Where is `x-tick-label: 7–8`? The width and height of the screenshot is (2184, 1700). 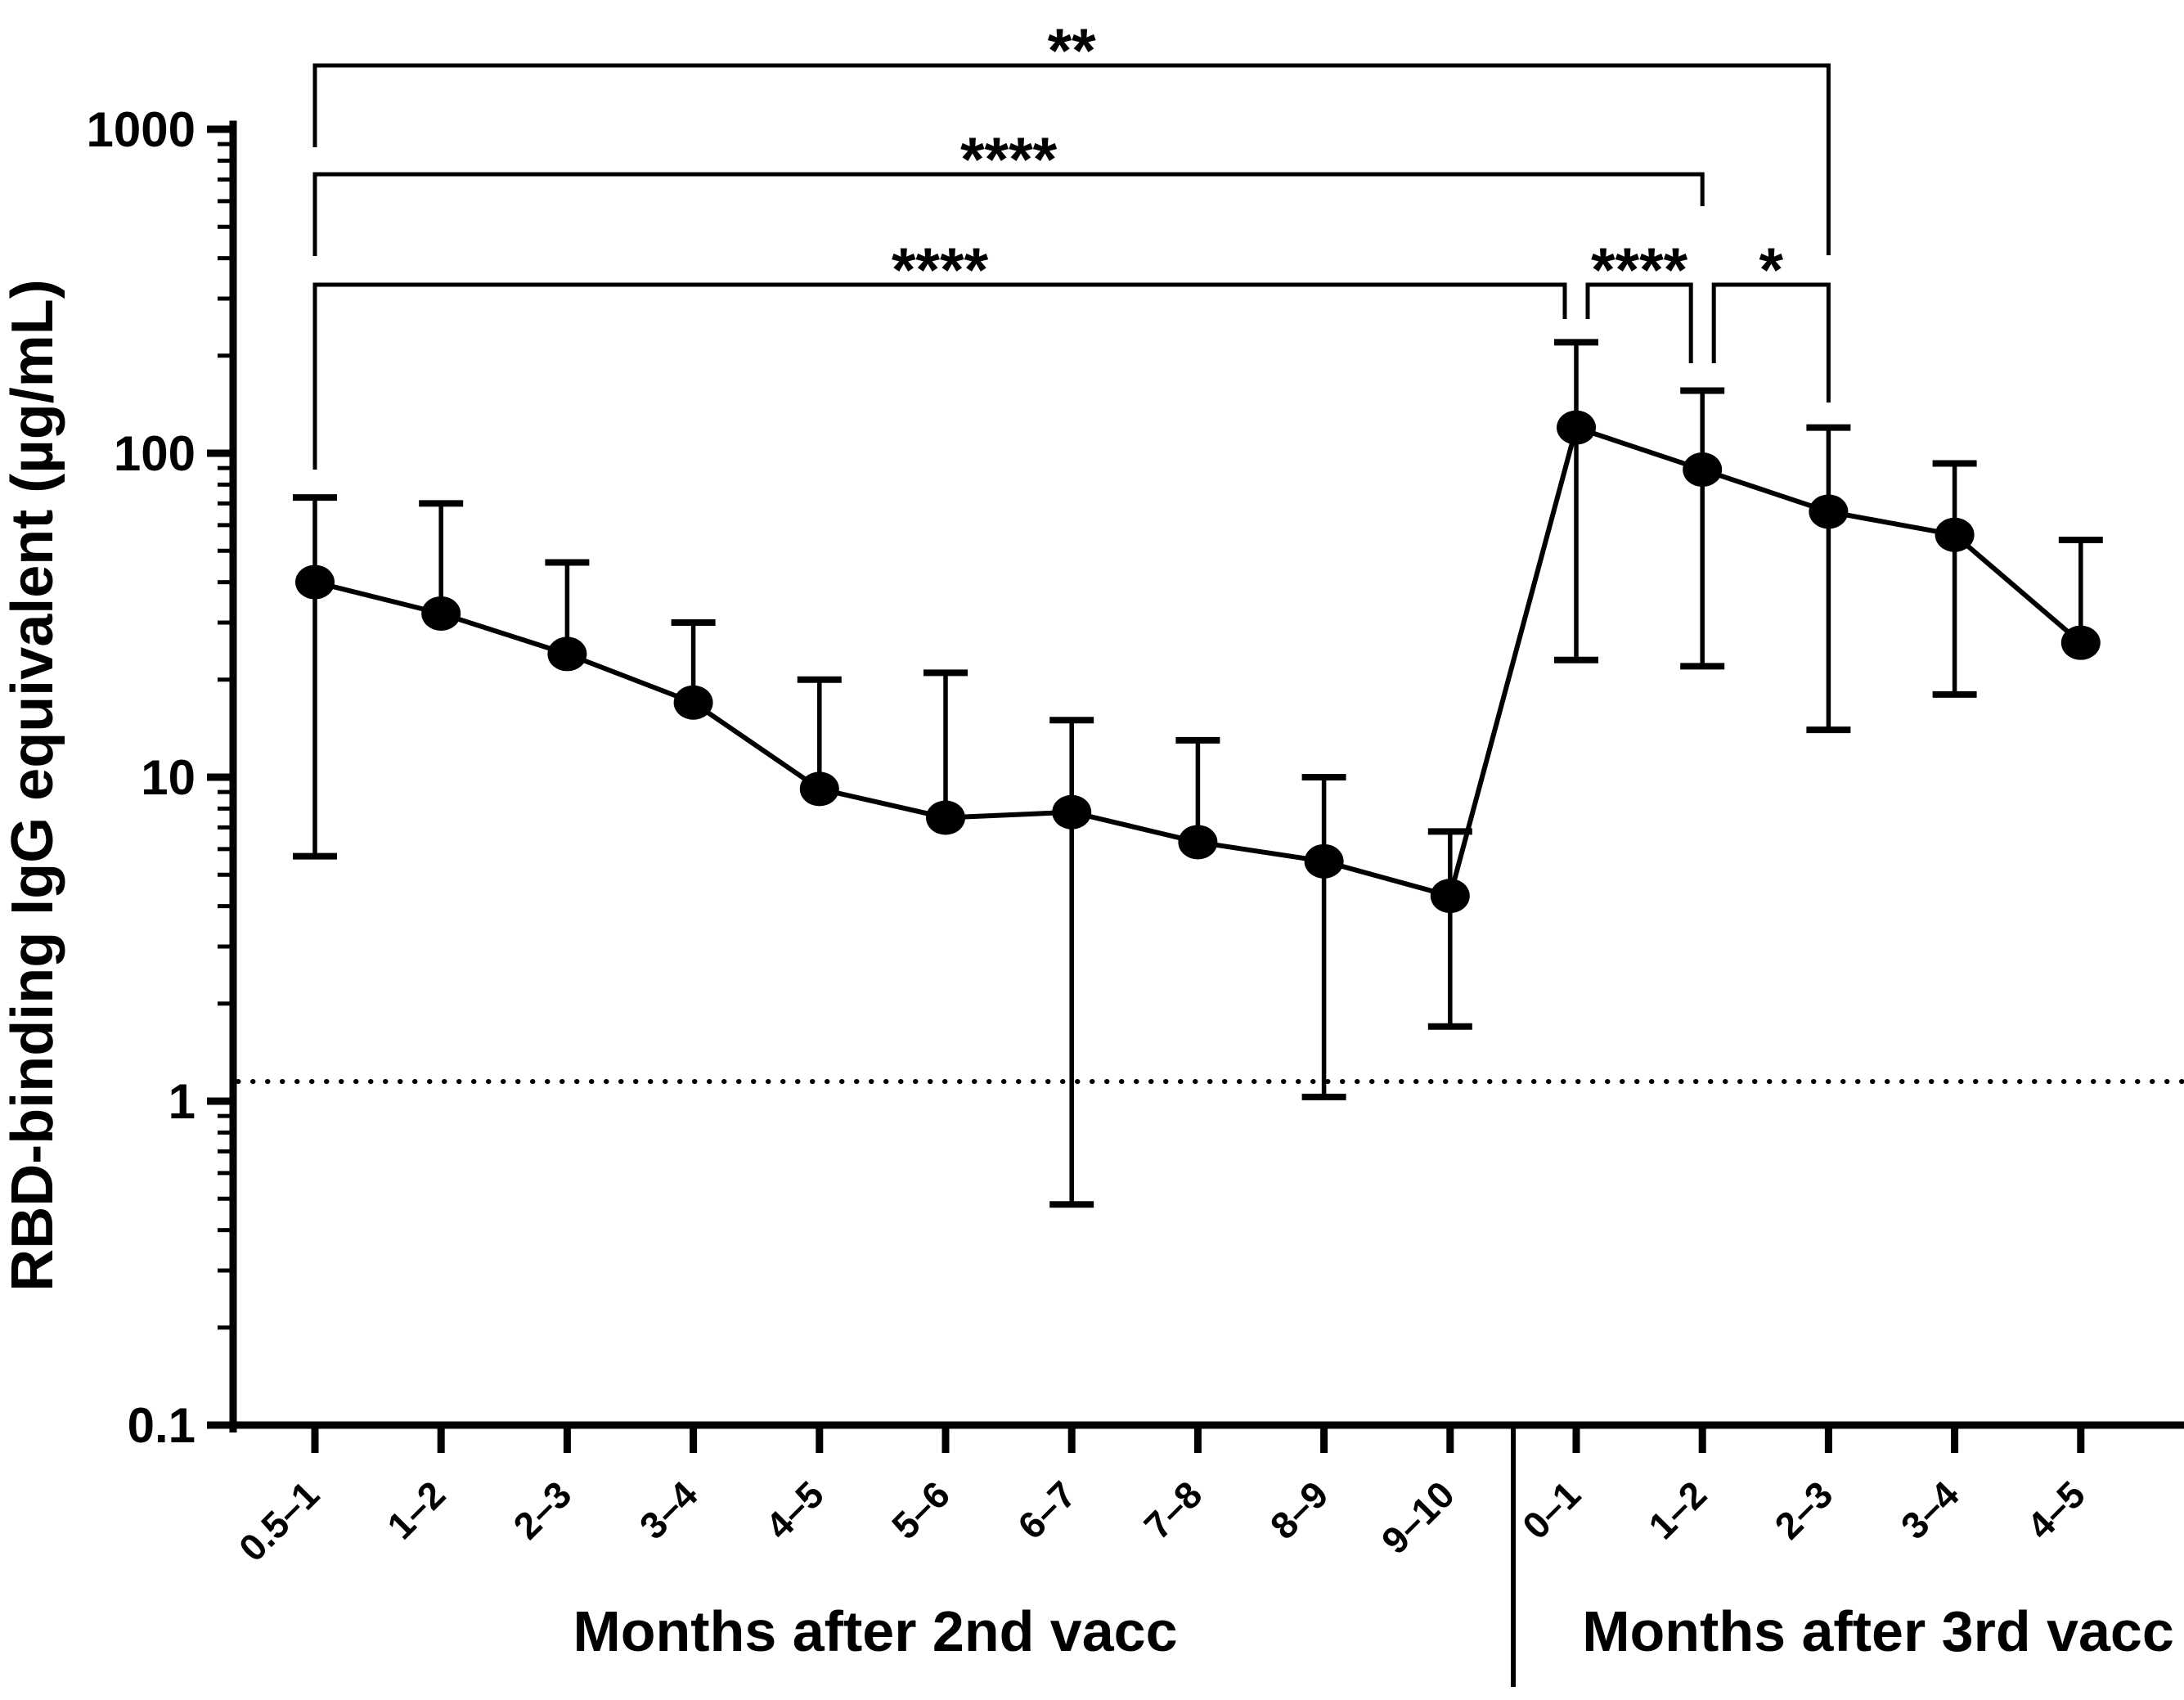 x-tick-label: 7–8 is located at coordinates (1173, 1510).